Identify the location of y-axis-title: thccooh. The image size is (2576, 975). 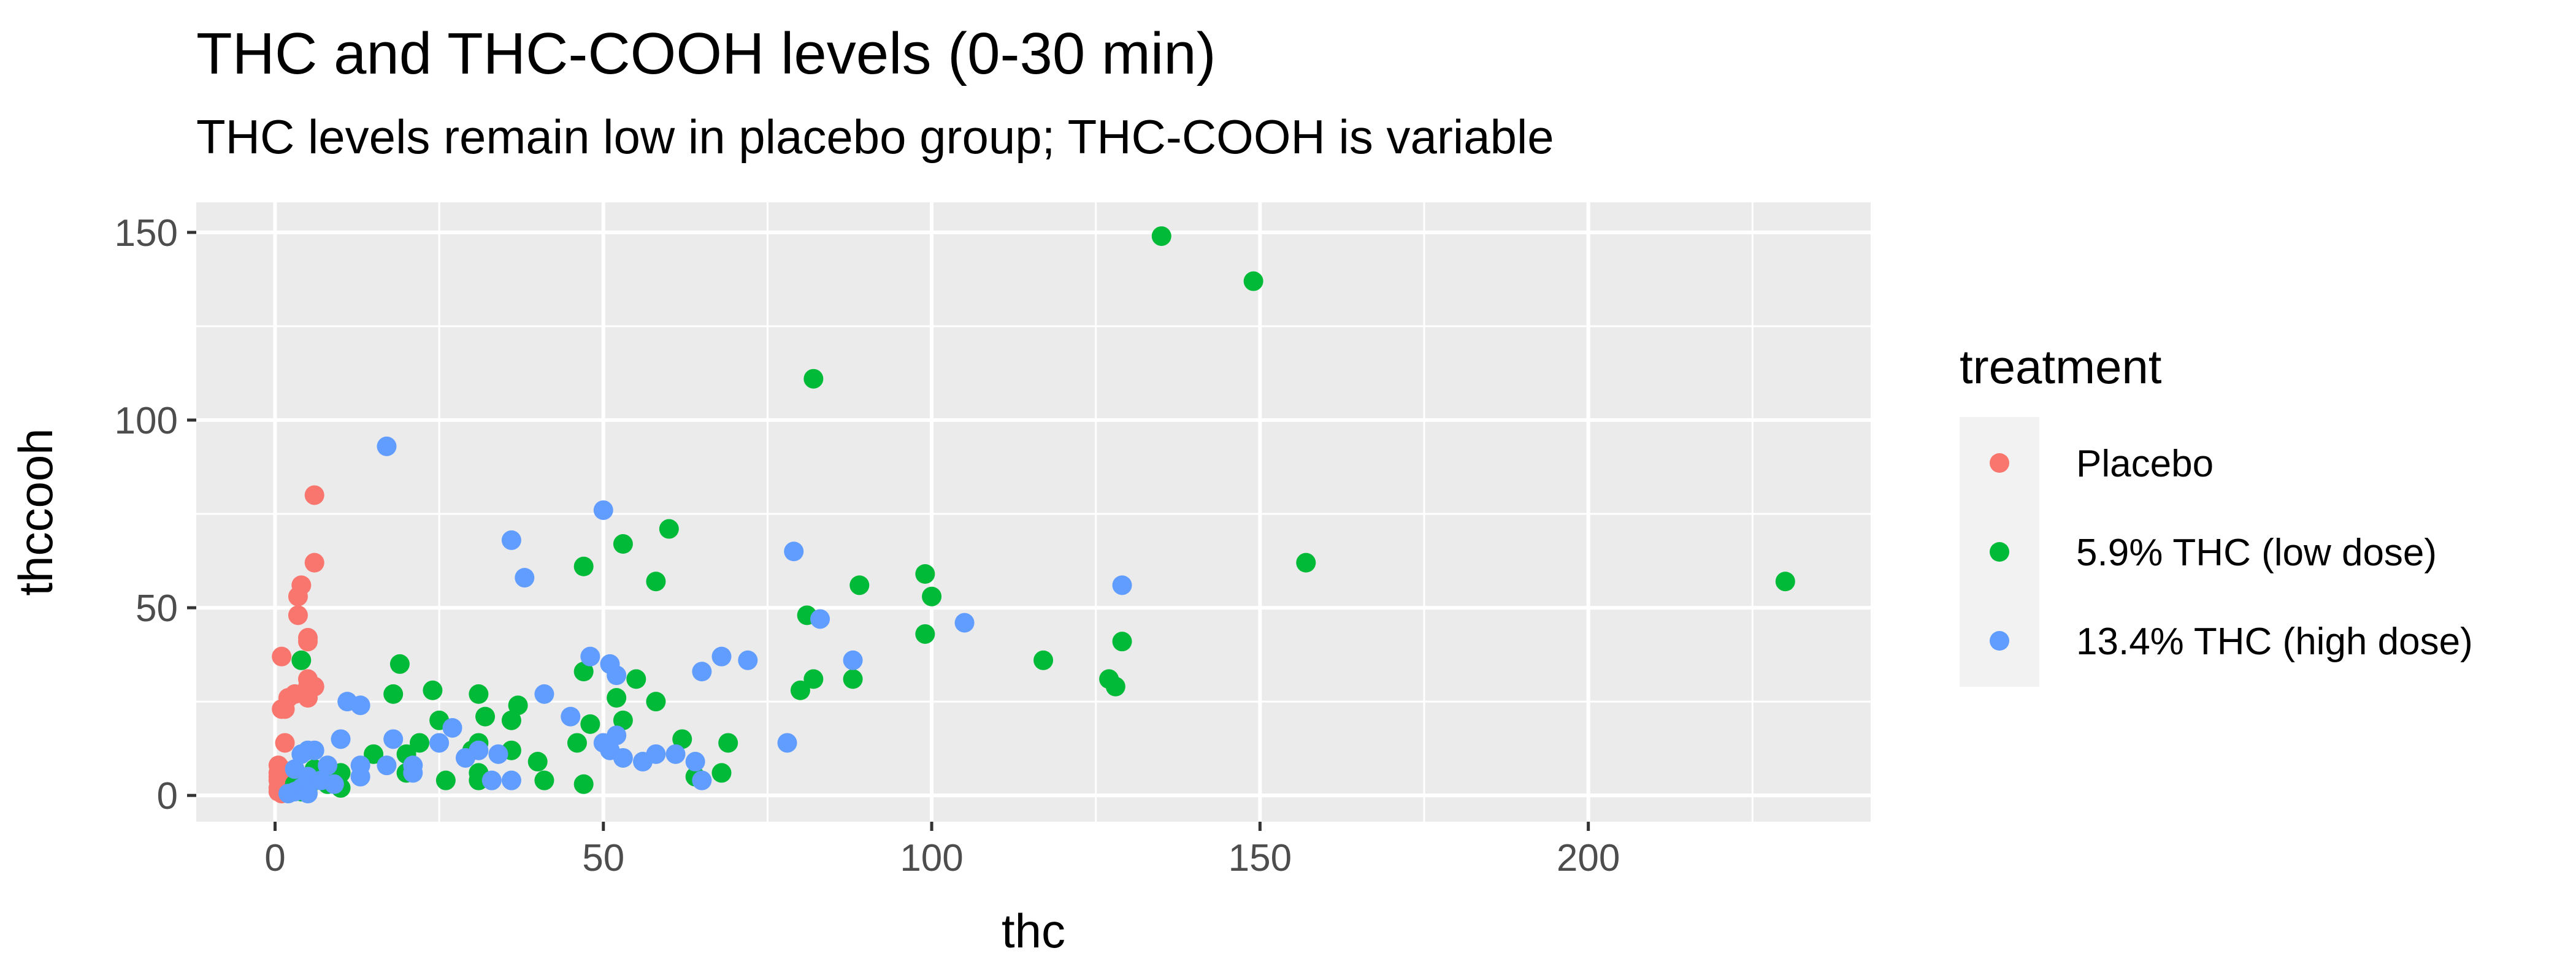
(36, 511).